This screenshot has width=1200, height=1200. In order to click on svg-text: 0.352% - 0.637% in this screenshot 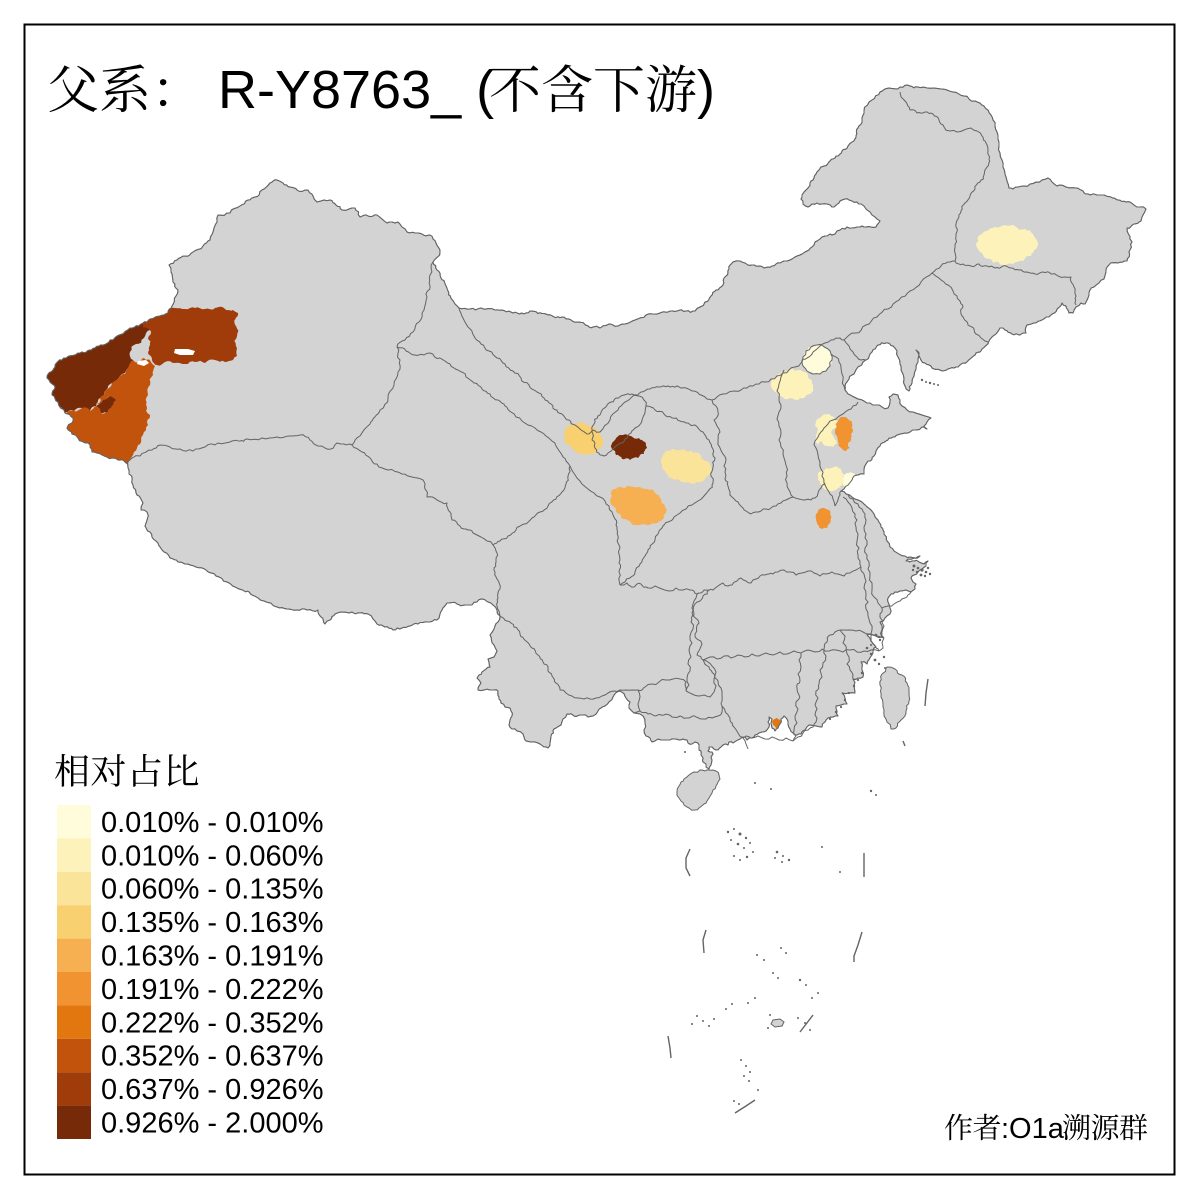, I will do `click(212, 1057)`.